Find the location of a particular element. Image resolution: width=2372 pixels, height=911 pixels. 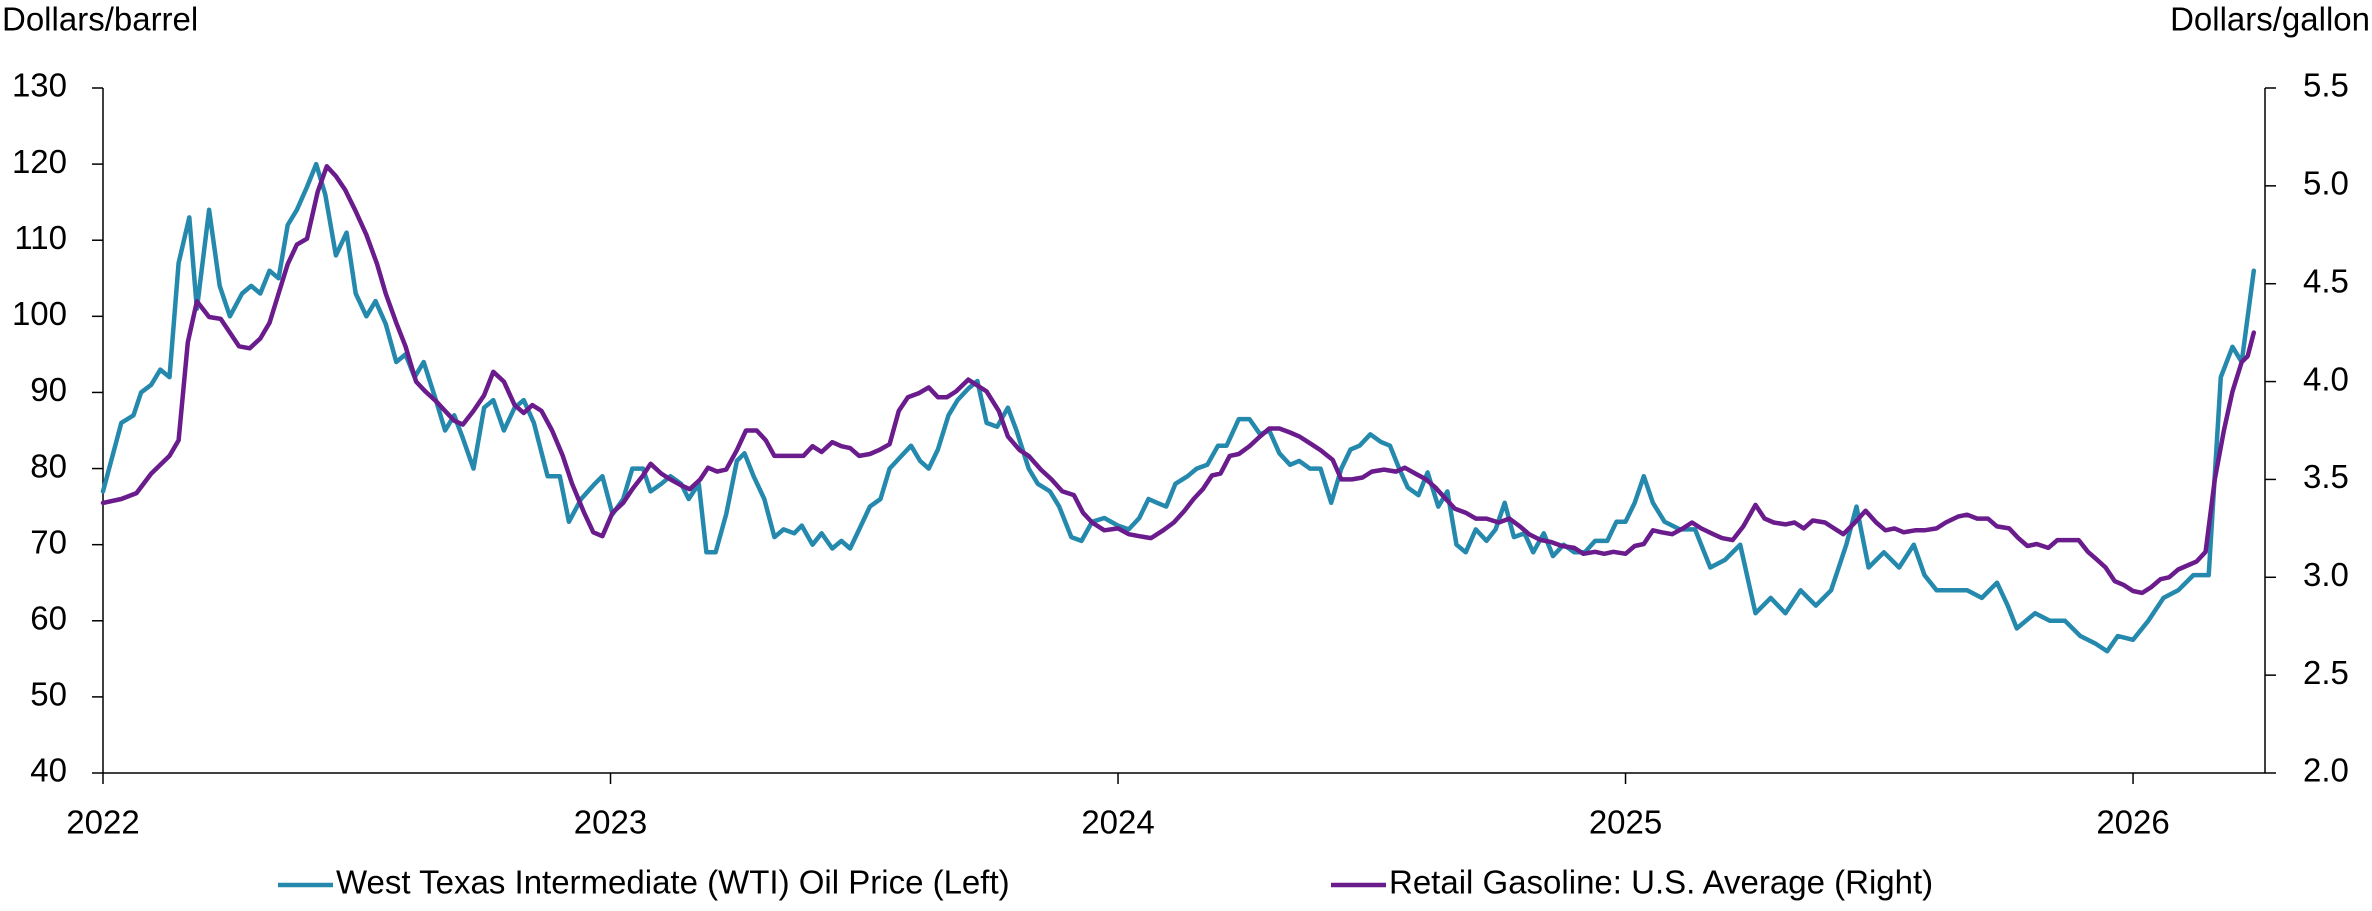

y2-tick-label: 2.5 is located at coordinates (2326, 672).